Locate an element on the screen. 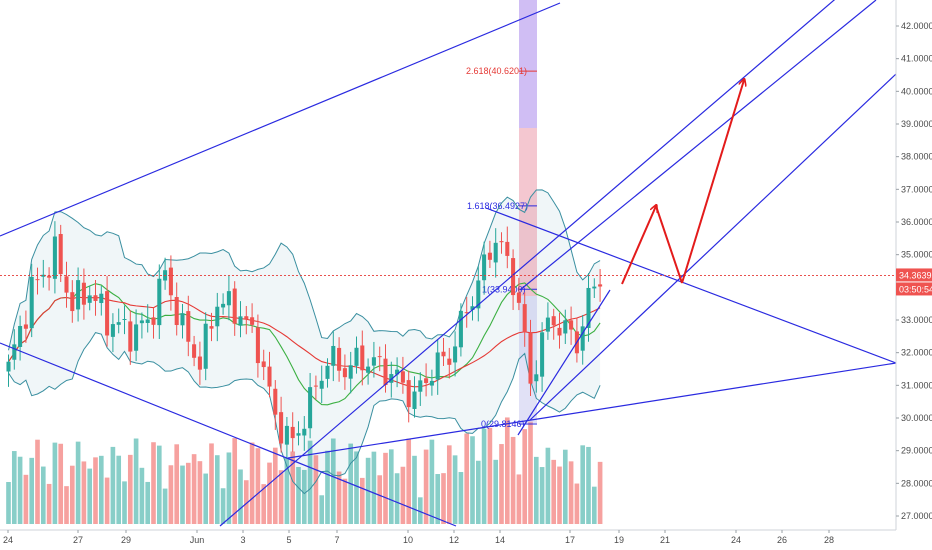 This screenshot has width=932, height=550. x-tick-label: Jun is located at coordinates (197, 540).